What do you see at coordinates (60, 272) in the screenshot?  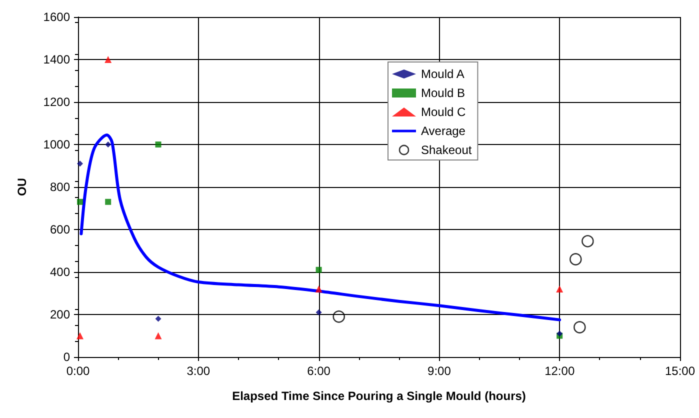 I see `y-tick-label: 400` at bounding box center [60, 272].